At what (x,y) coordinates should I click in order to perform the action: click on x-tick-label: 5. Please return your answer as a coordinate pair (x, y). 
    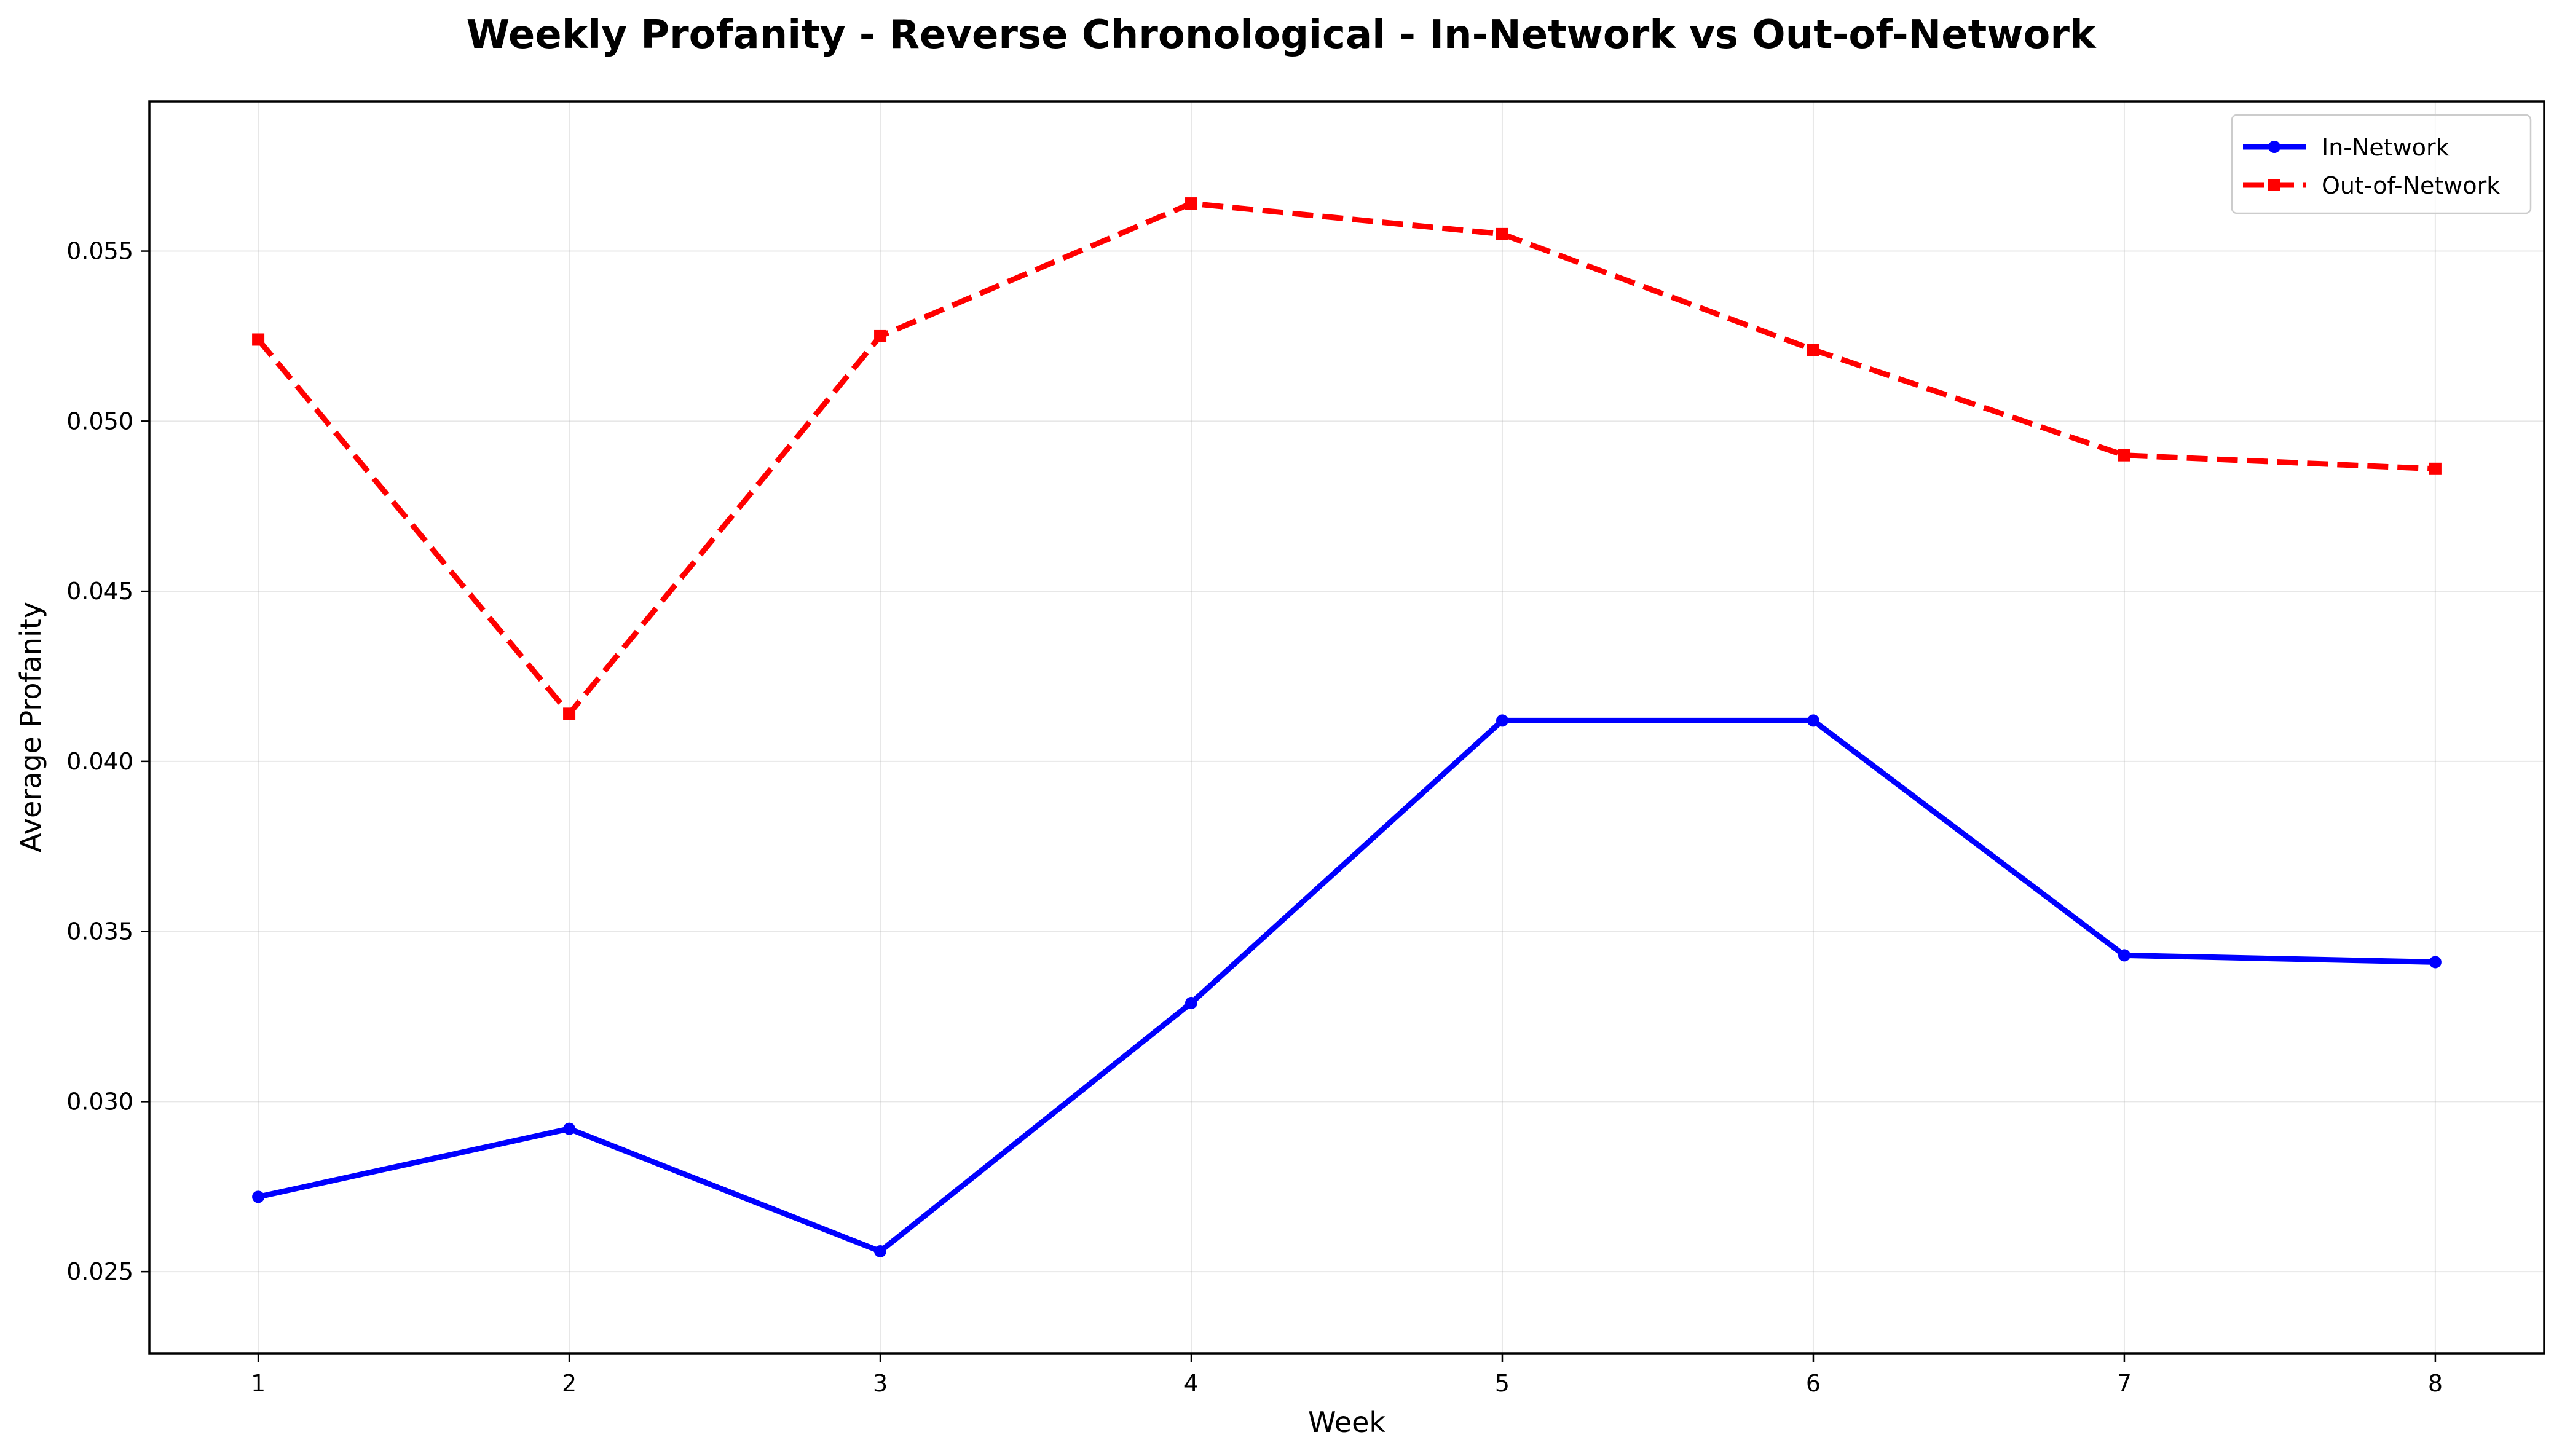
    Looking at the image, I should click on (1502, 1383).